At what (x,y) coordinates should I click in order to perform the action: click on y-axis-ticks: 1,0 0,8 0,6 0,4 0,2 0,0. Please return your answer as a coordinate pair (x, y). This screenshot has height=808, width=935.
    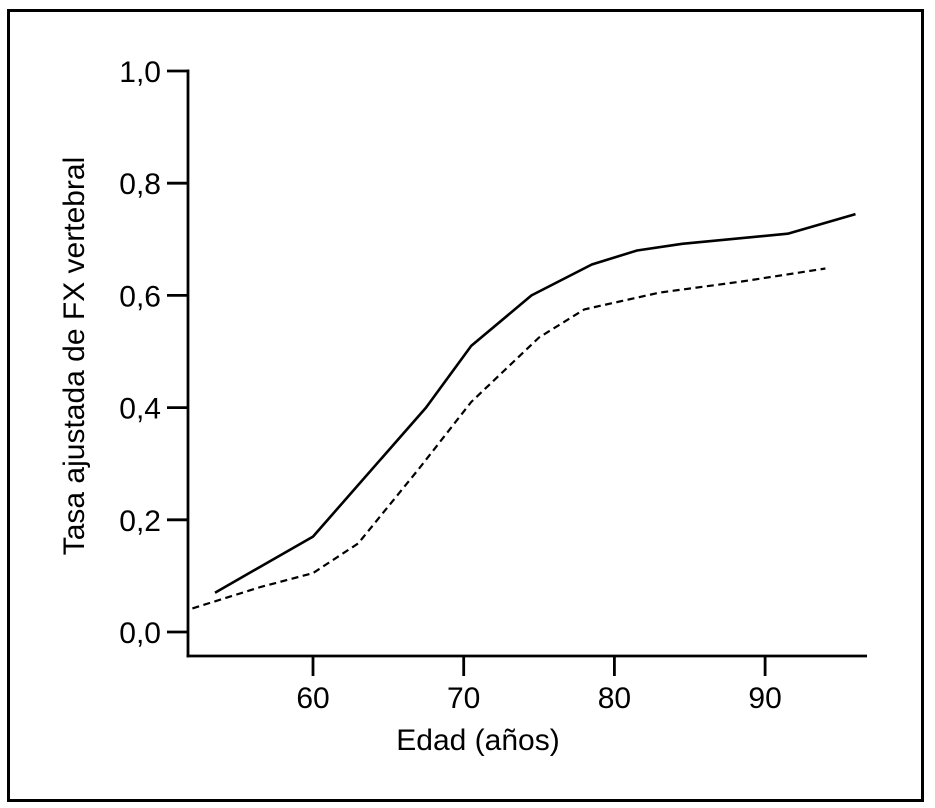
    Looking at the image, I should click on (153, 353).